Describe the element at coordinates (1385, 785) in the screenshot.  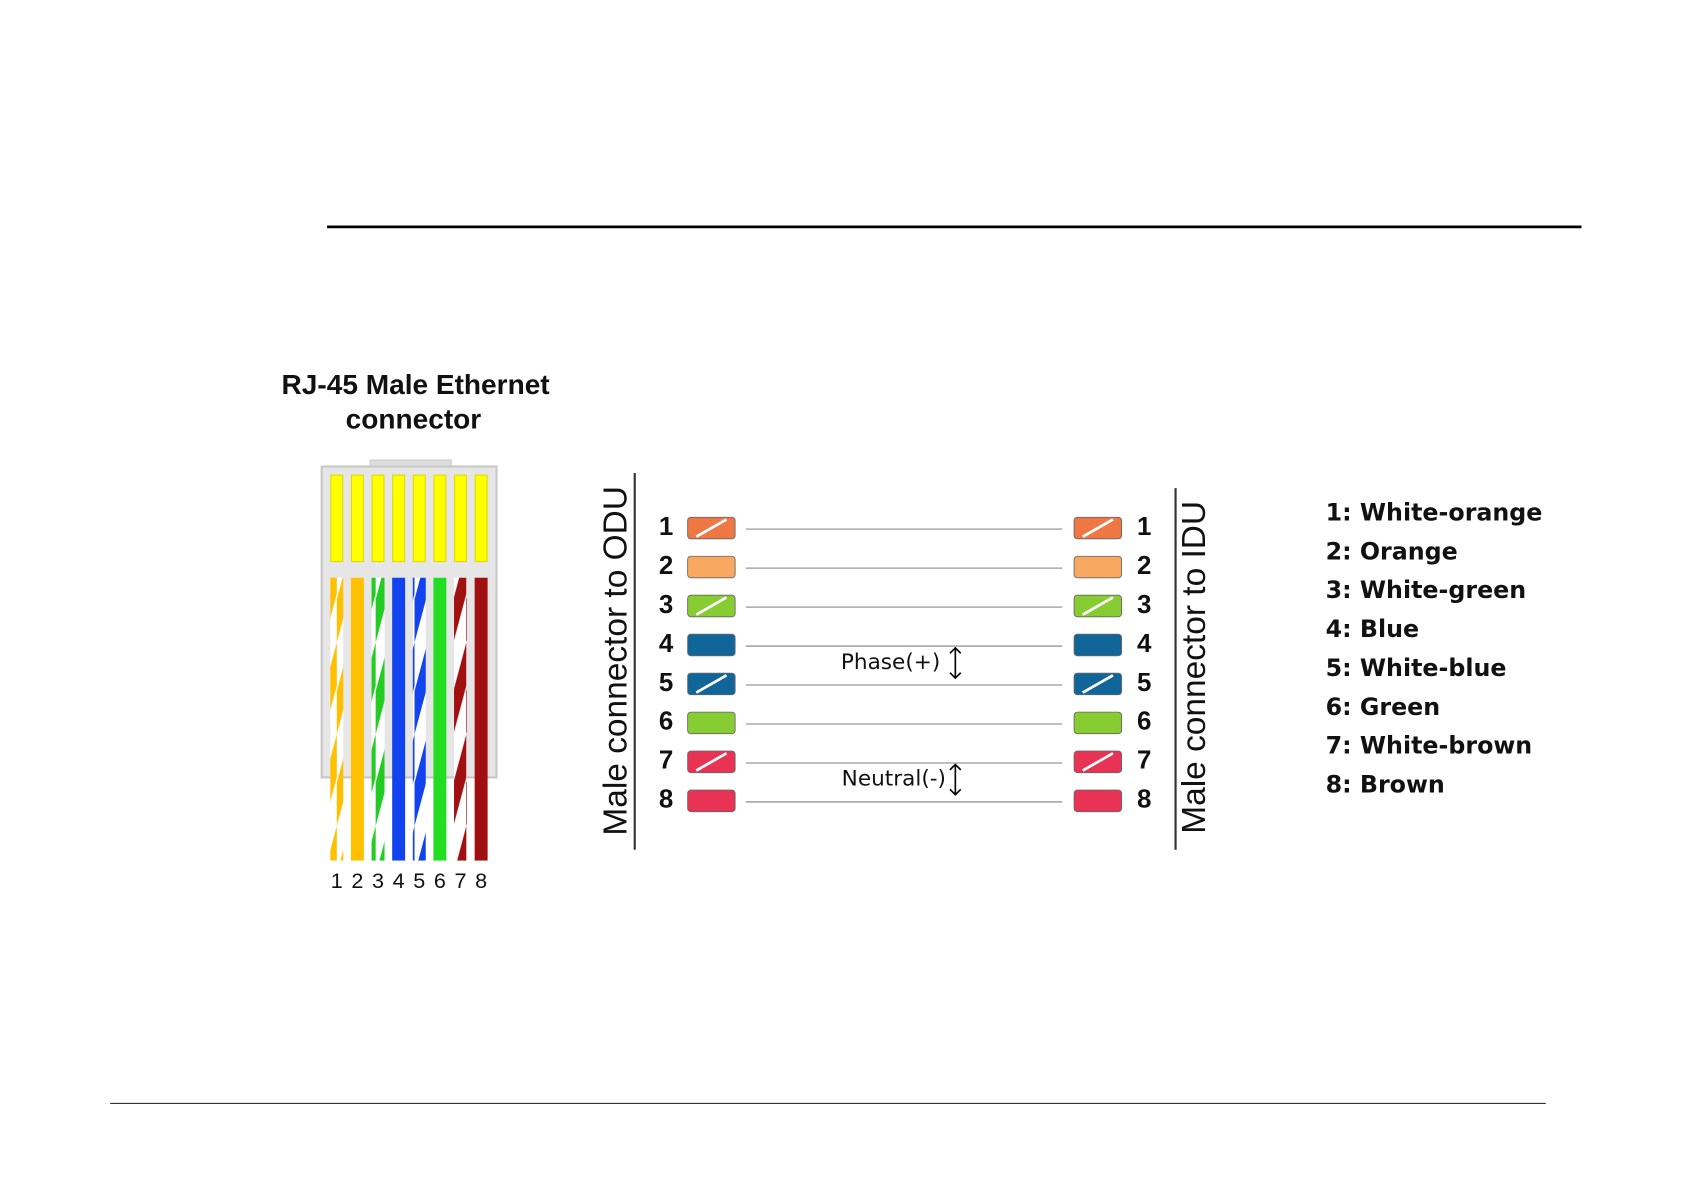
I see `legend-item: 8: Brown` at that location.